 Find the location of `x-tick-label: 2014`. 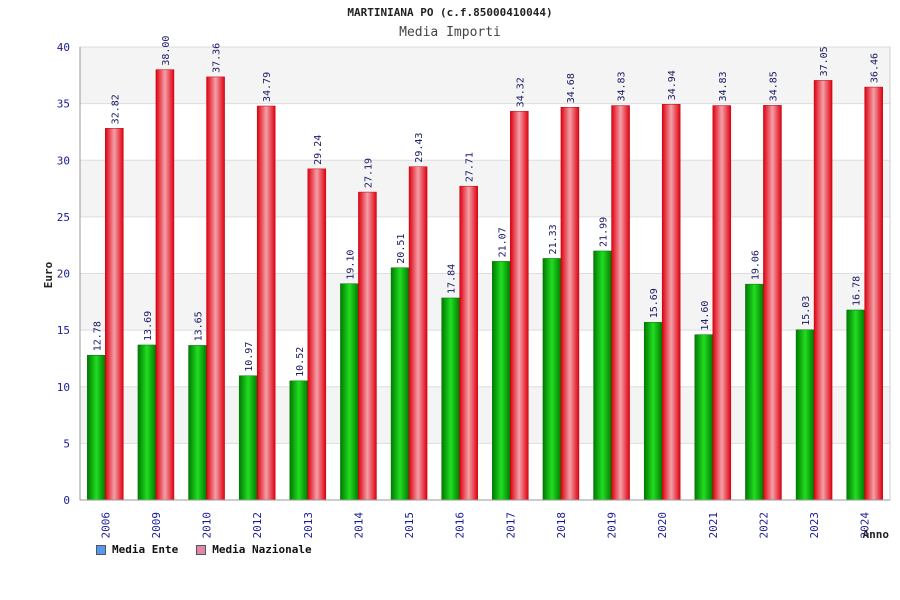

x-tick-label: 2014 is located at coordinates (358, 525).